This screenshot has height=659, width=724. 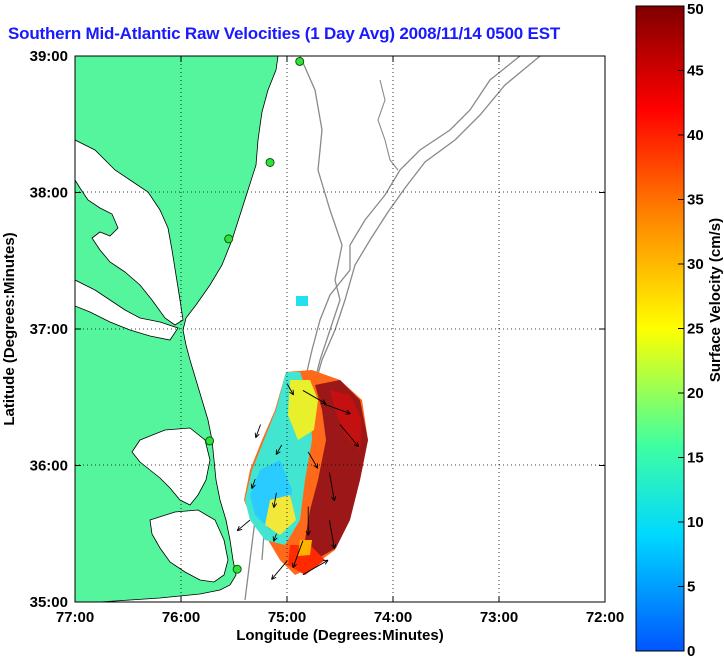 What do you see at coordinates (189, 546) in the screenshot?
I see `sound-water` at bounding box center [189, 546].